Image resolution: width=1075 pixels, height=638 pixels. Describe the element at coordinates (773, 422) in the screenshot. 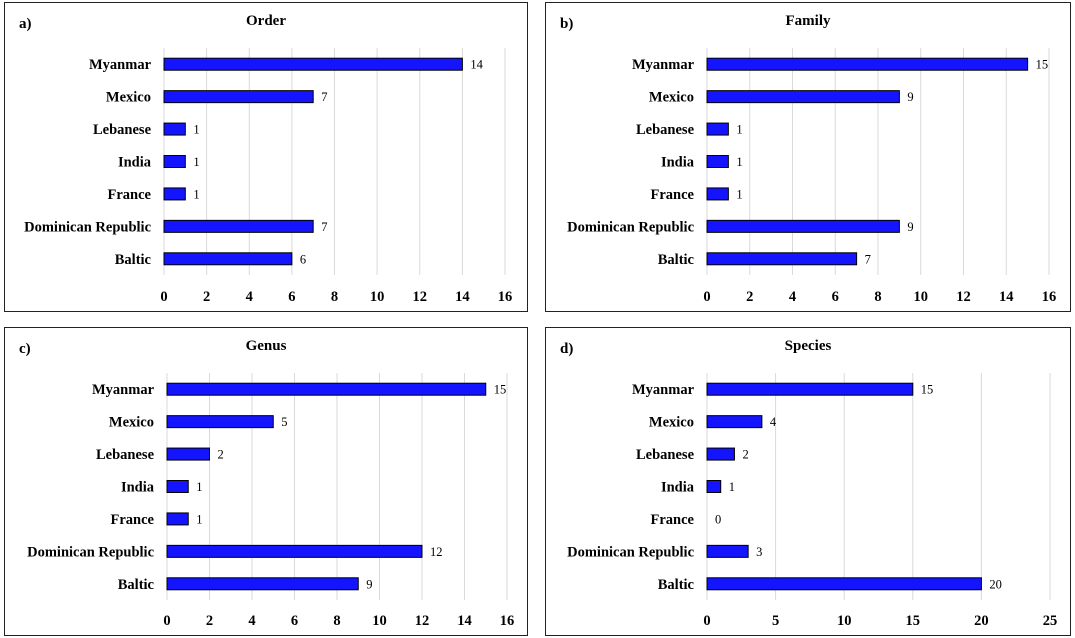

I see `data-label: 4` at that location.